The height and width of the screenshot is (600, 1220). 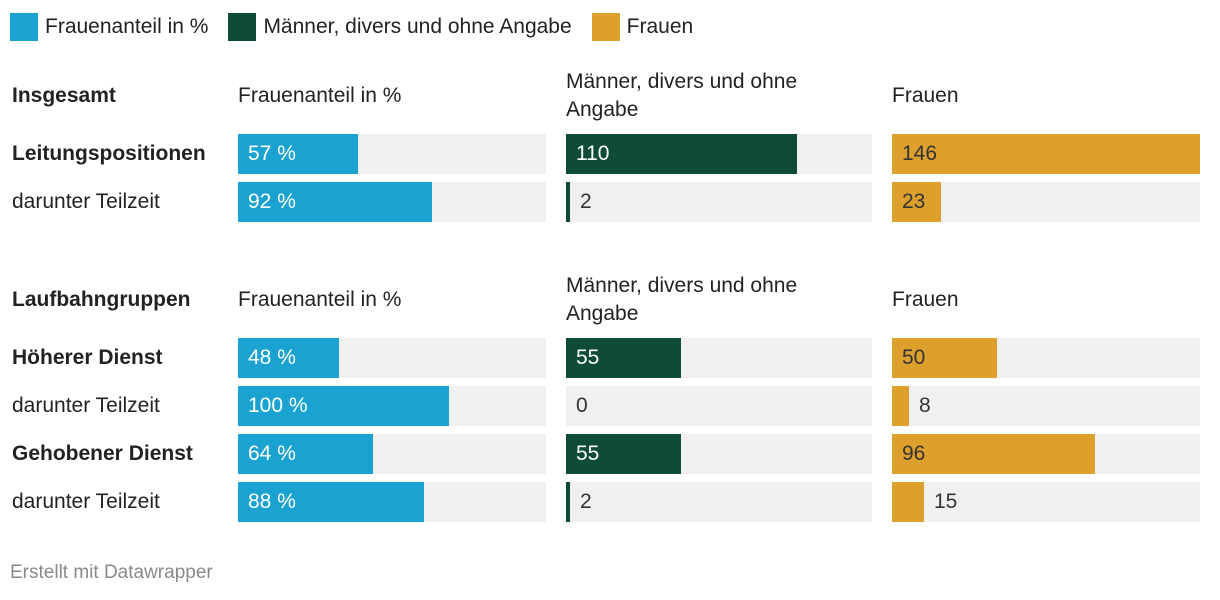 What do you see at coordinates (278, 405) in the screenshot?
I see `bar-label-share: 100 %` at bounding box center [278, 405].